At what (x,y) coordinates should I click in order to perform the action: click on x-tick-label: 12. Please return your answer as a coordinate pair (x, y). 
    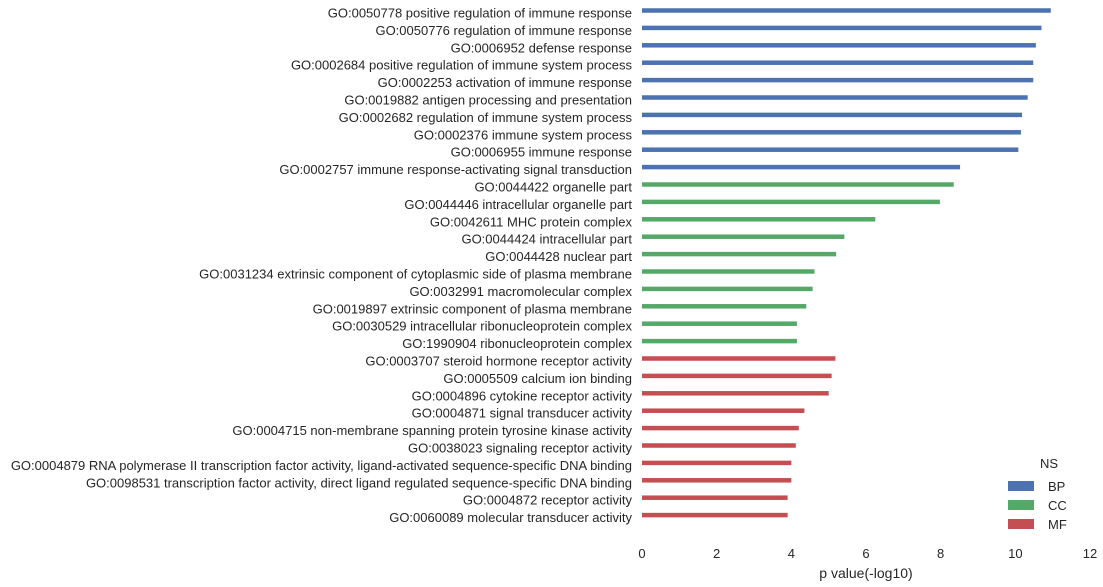
    Looking at the image, I should click on (1090, 553).